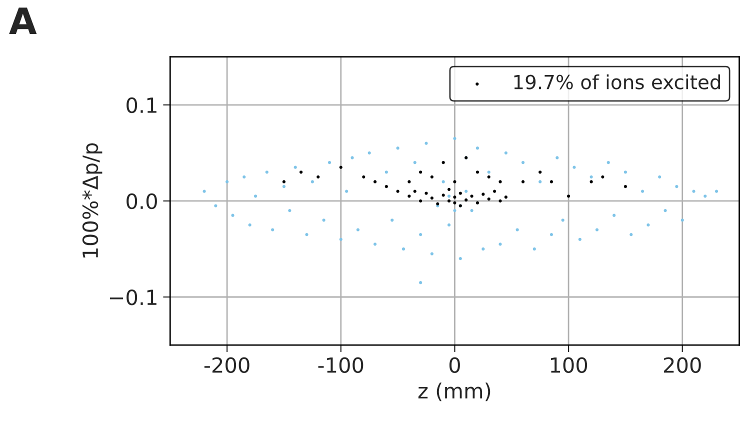 This screenshot has height=434, width=743. I want to click on y-axis-title: 100%*Δp/p, so click(92, 200).